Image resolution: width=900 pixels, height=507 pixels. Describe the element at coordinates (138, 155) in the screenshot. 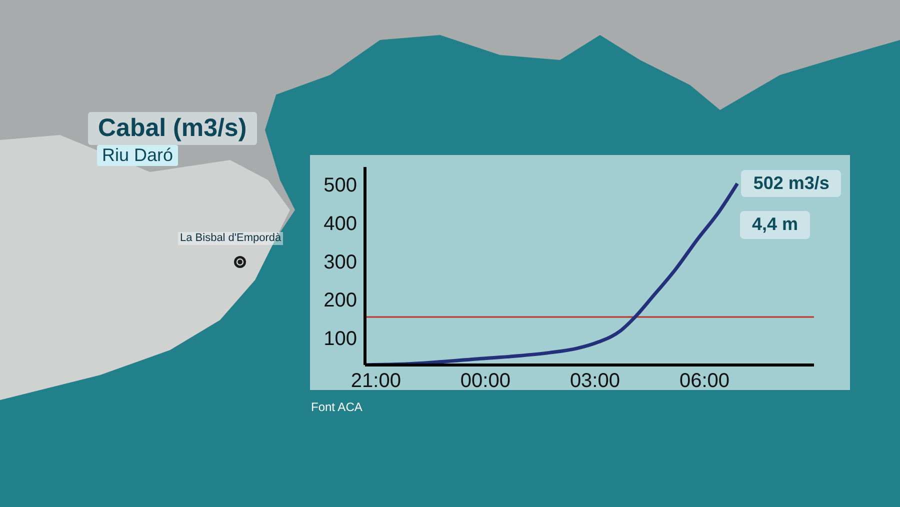

I see `text: Riu Daró` at that location.